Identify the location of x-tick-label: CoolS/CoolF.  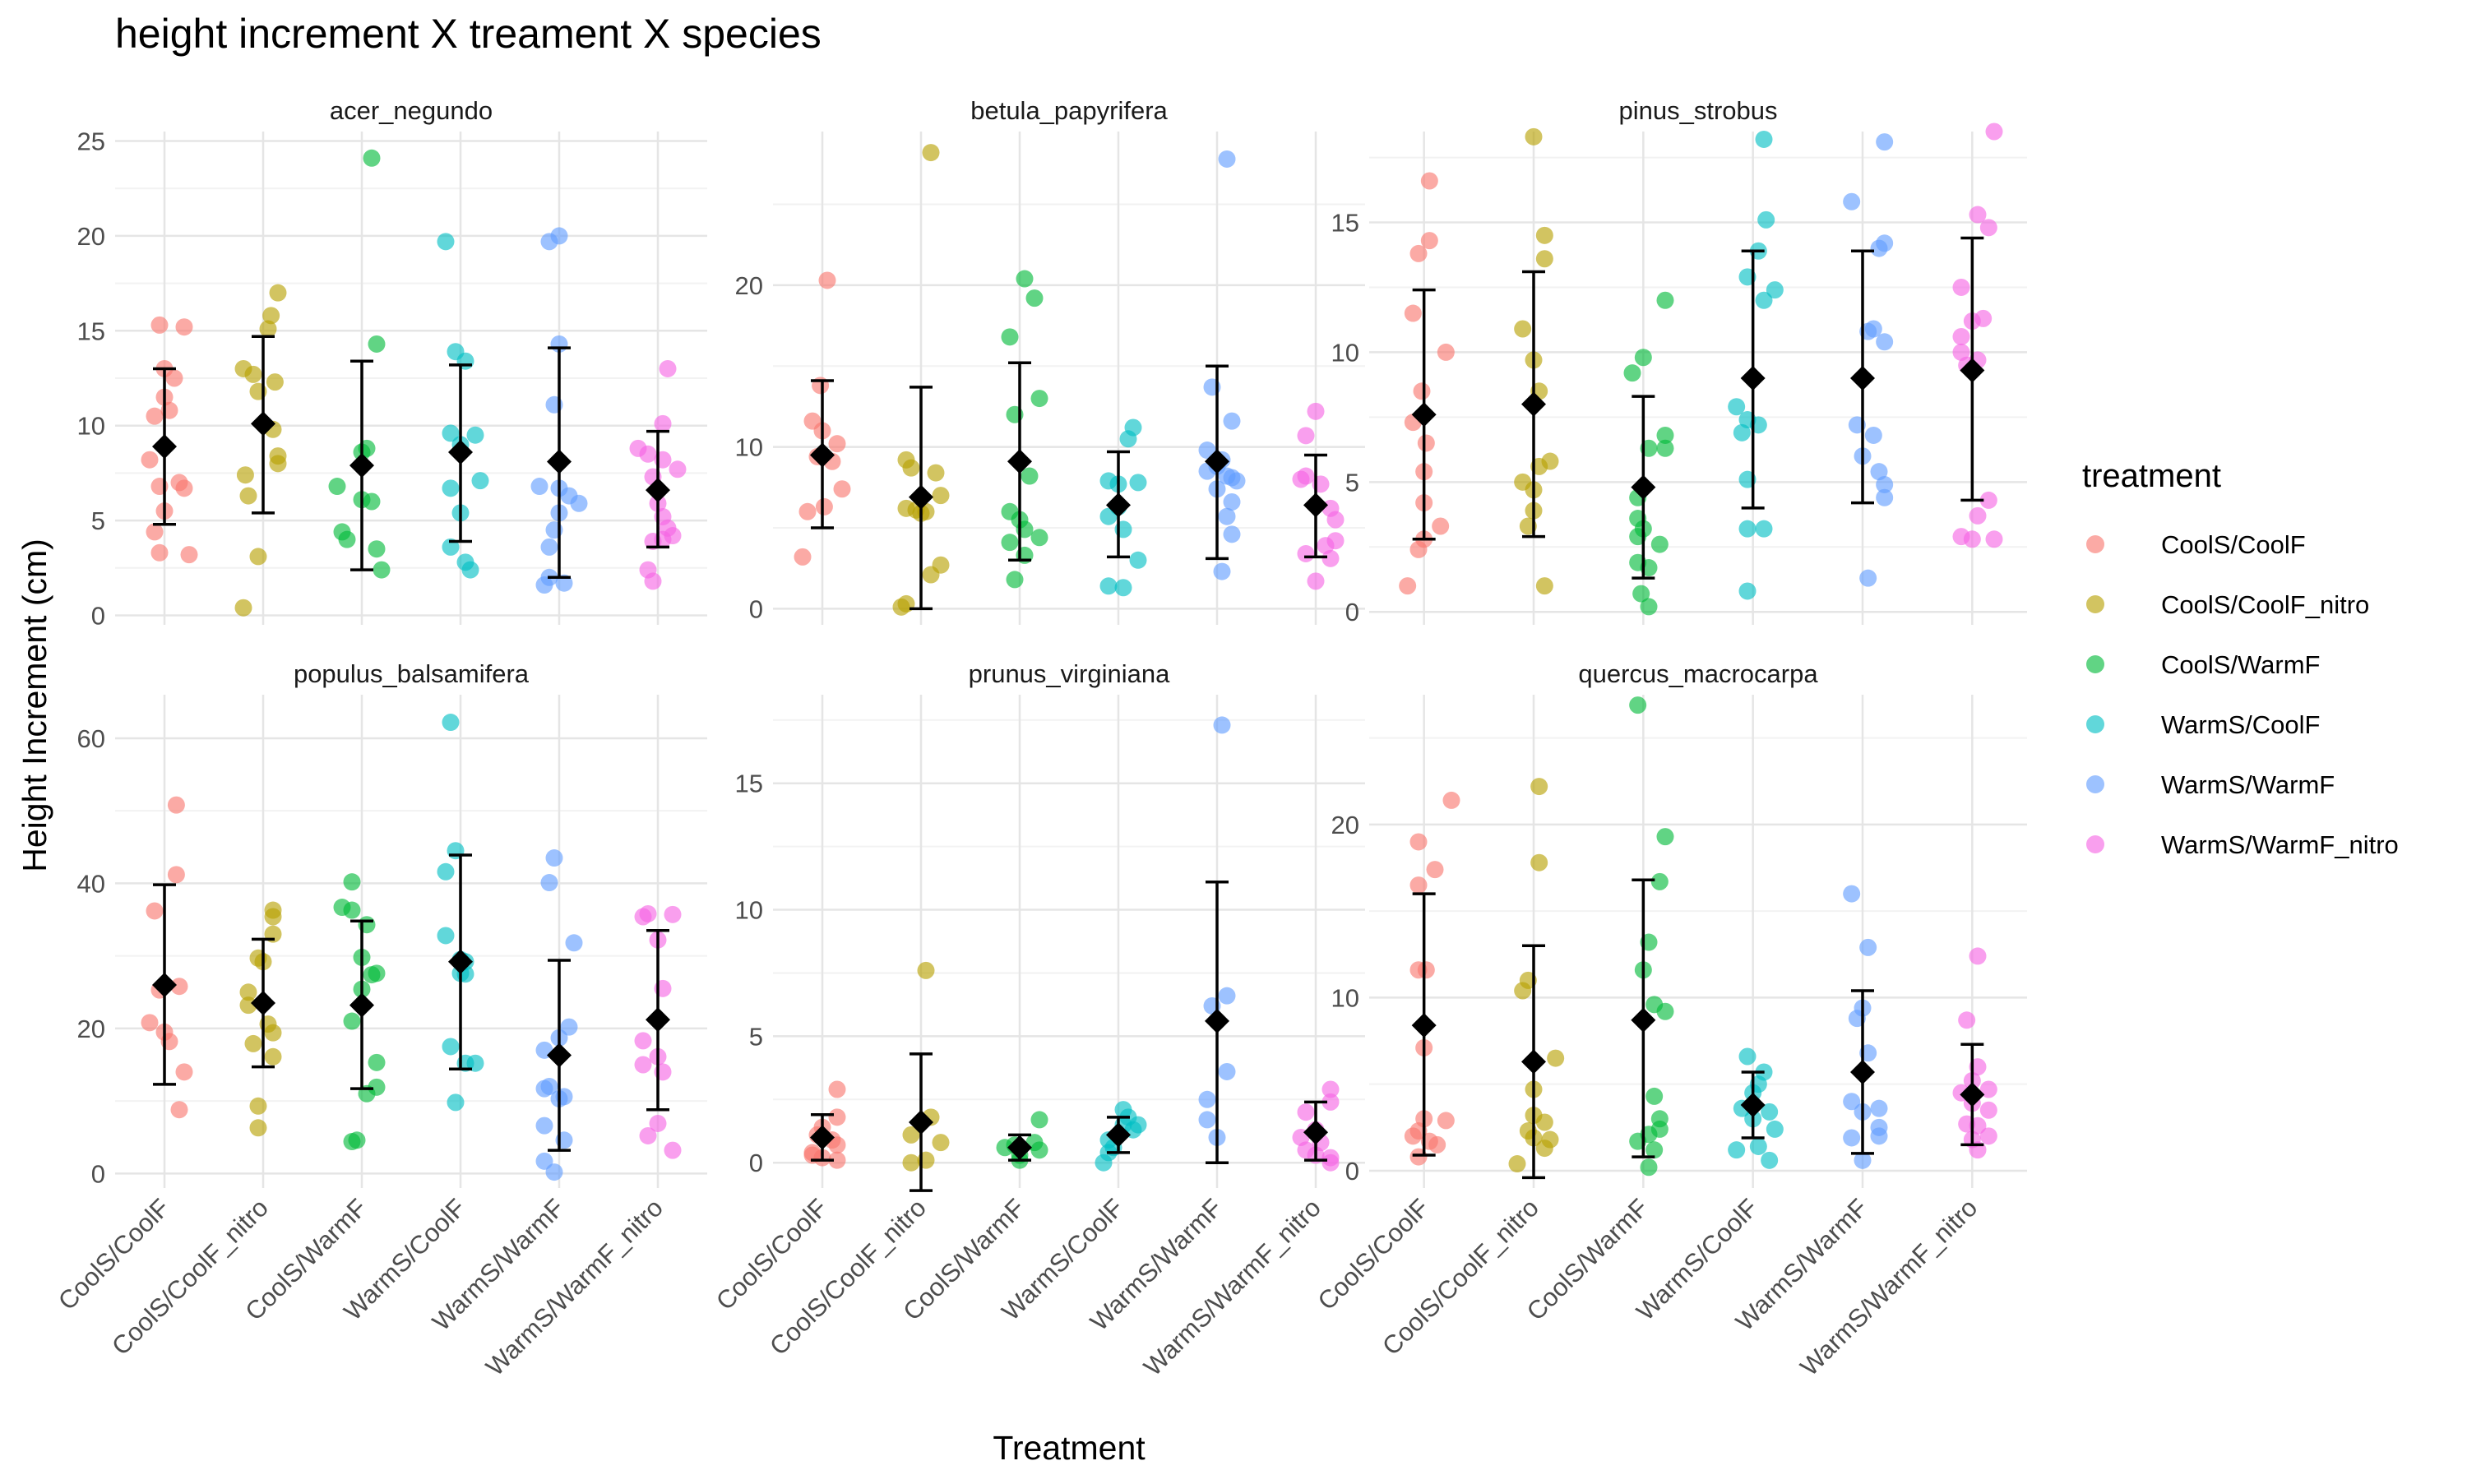
(1374, 1254).